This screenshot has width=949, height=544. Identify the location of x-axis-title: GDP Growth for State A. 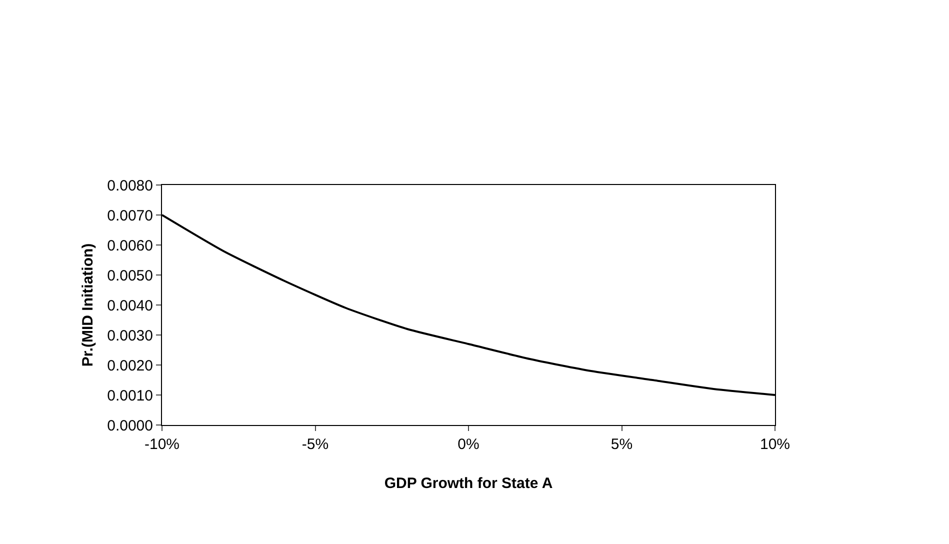
(468, 483).